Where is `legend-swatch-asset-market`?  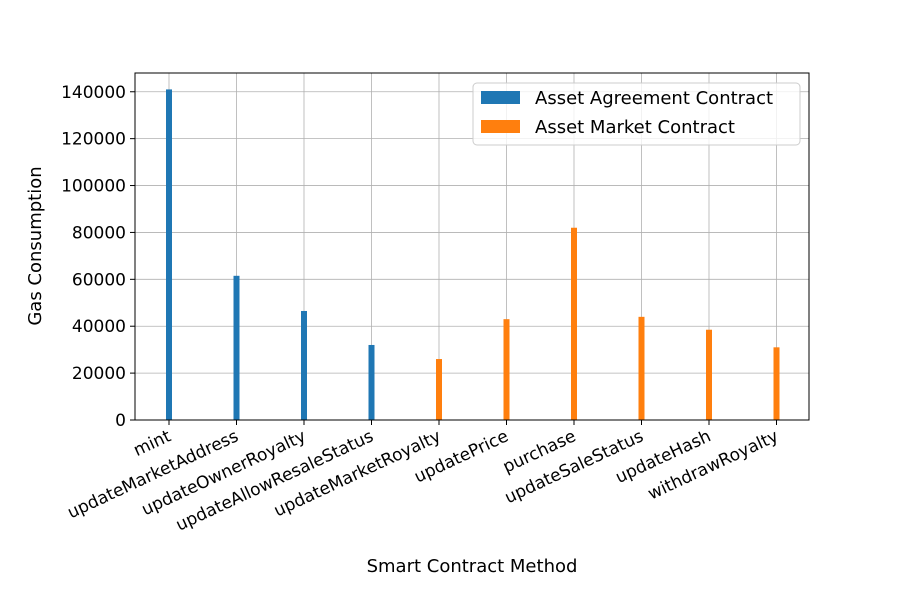
legend-swatch-asset-market is located at coordinates (500, 126).